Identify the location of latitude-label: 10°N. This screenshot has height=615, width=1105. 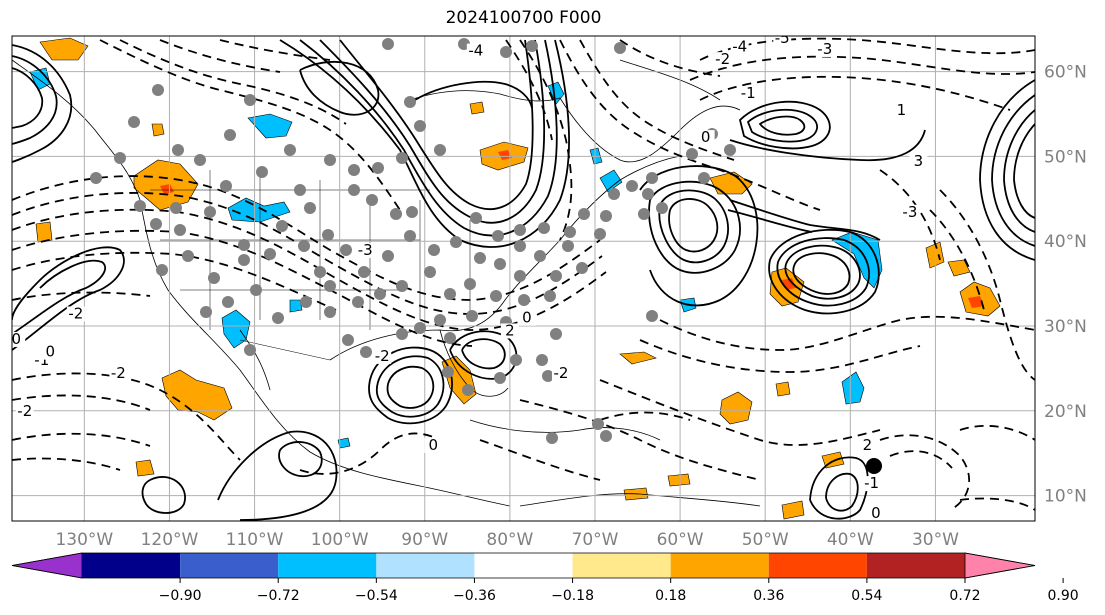
(1065, 497).